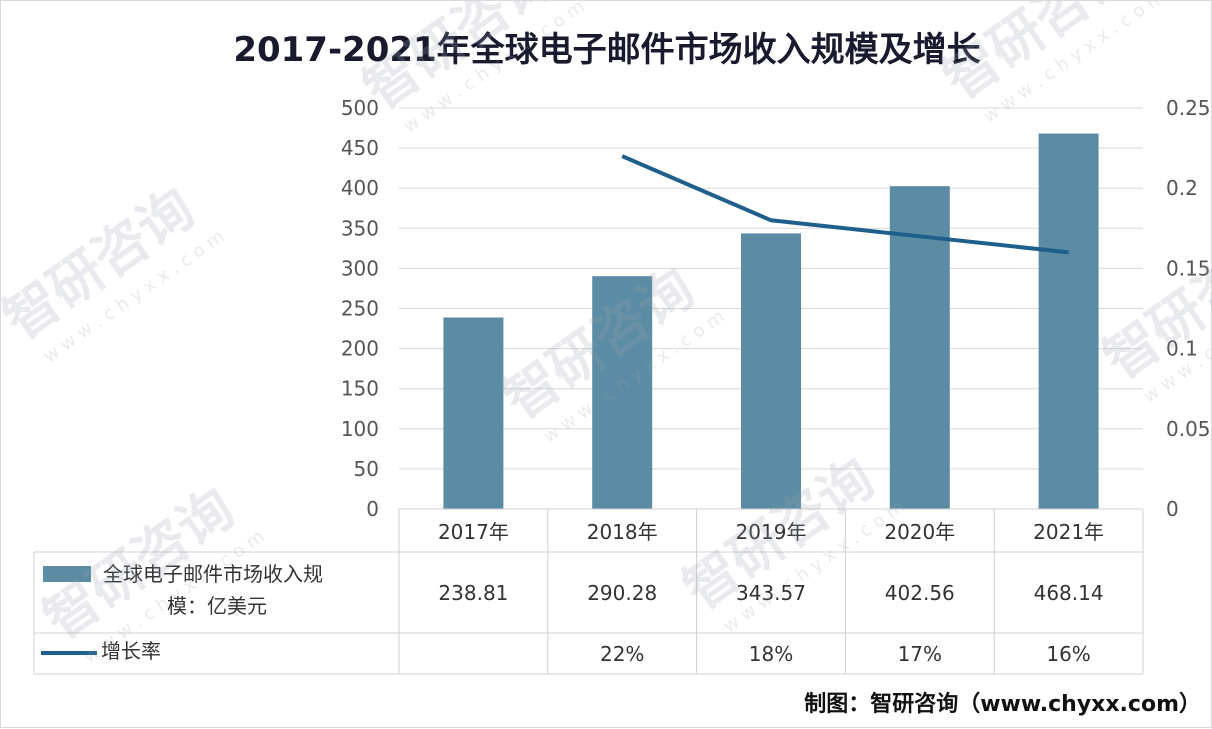 The image size is (1212, 729). I want to click on source-footer: 制图：智研咨询（www.chyxx.com）, so click(1002, 704).